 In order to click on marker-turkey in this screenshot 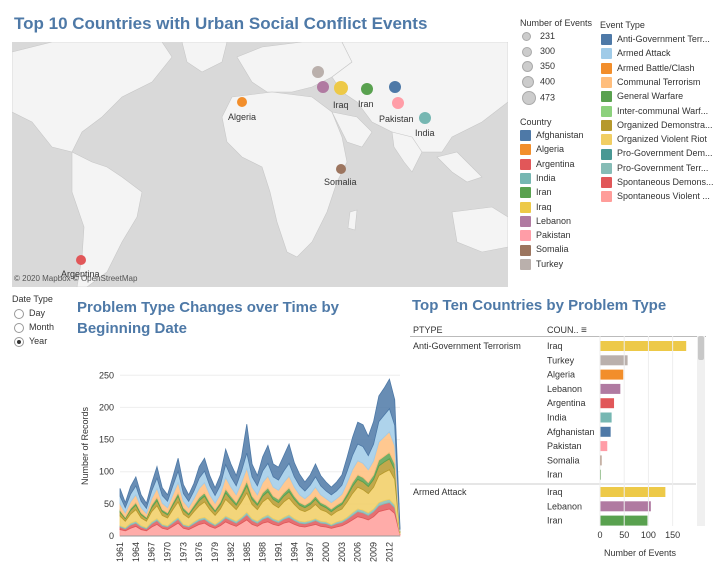, I will do `click(318, 72)`.